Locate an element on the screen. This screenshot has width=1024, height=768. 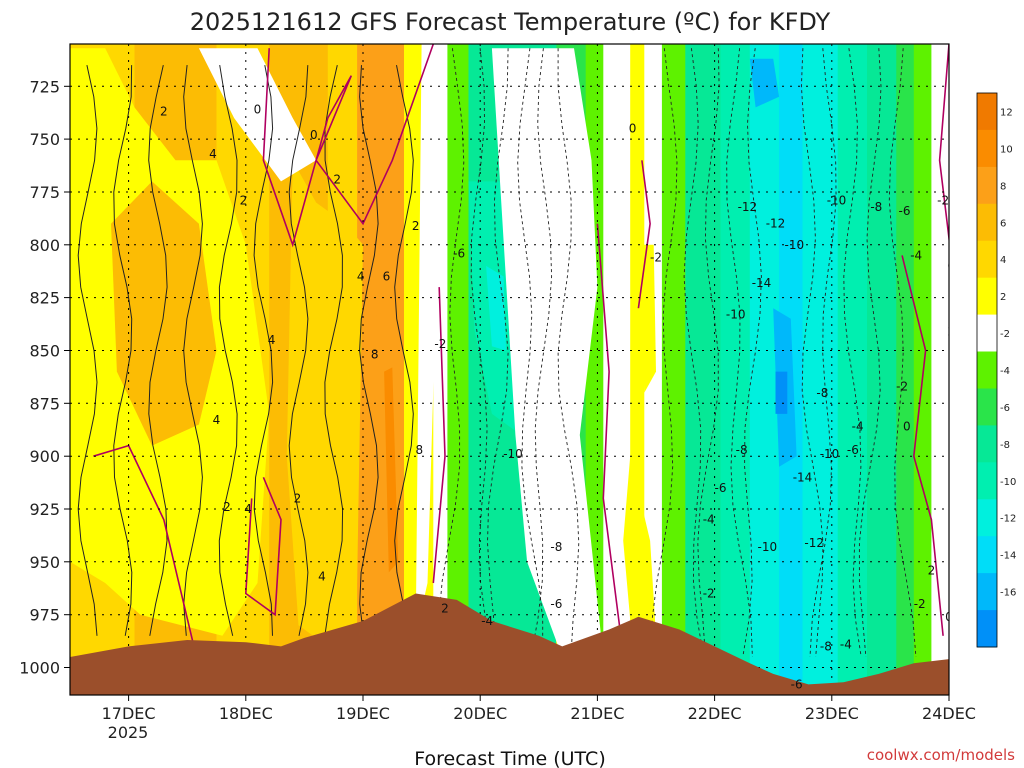
colorbar-label: 12 is located at coordinates (1006, 113).